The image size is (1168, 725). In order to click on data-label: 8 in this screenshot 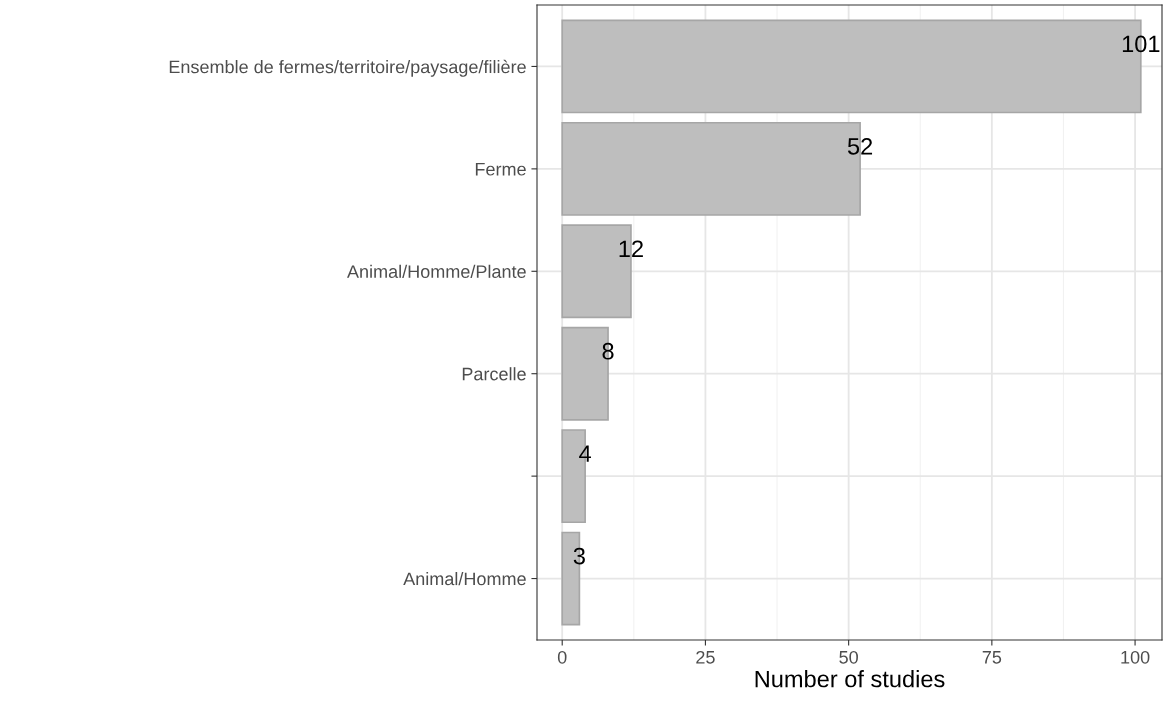, I will do `click(608, 351)`.